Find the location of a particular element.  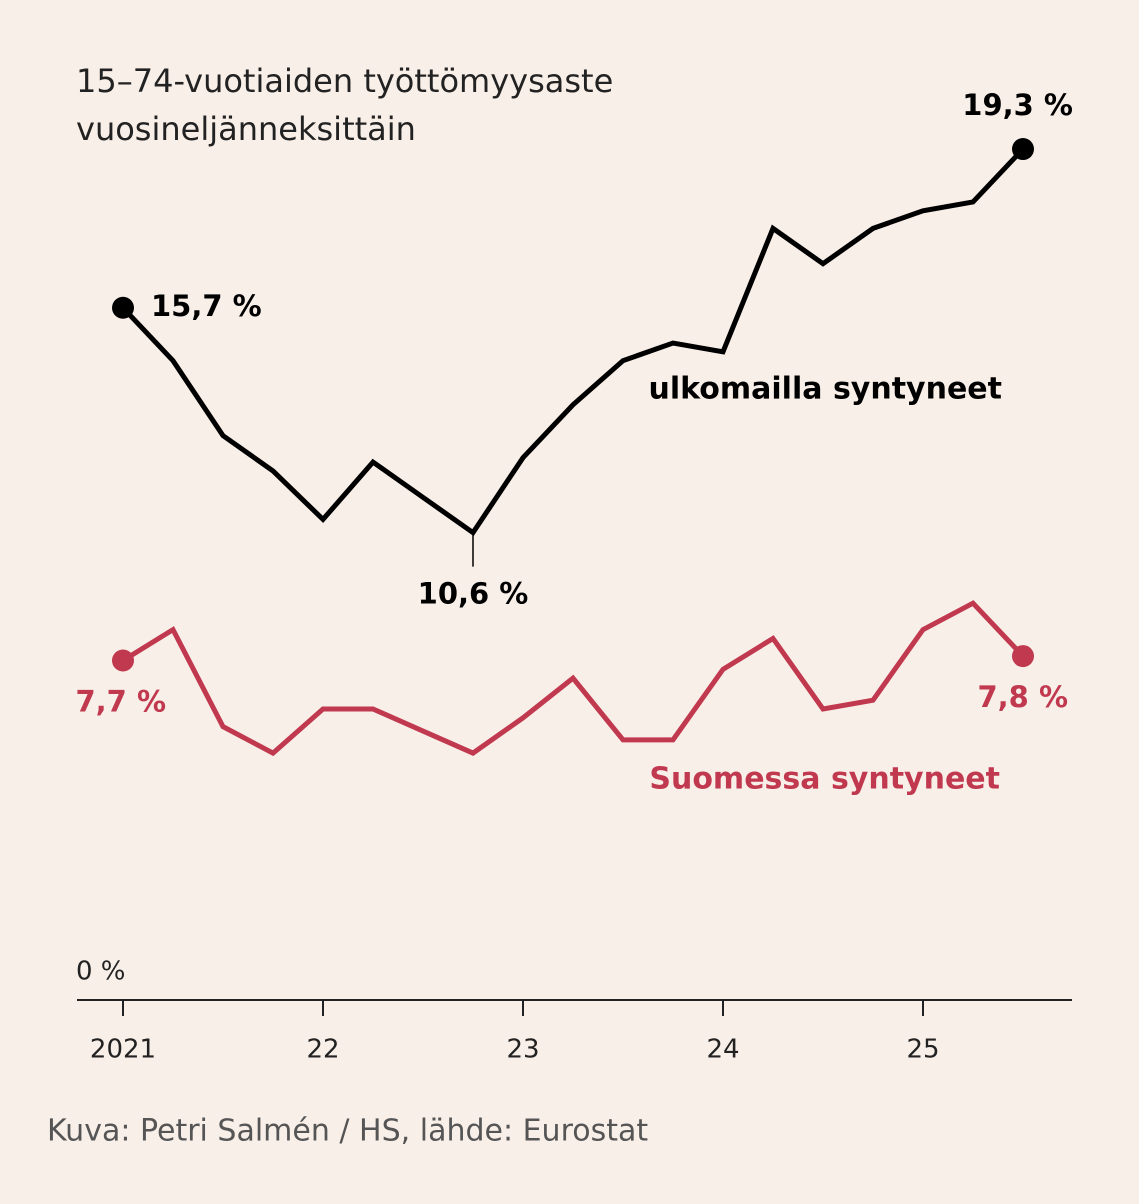

value-label: 7,8 % is located at coordinates (1022, 697).